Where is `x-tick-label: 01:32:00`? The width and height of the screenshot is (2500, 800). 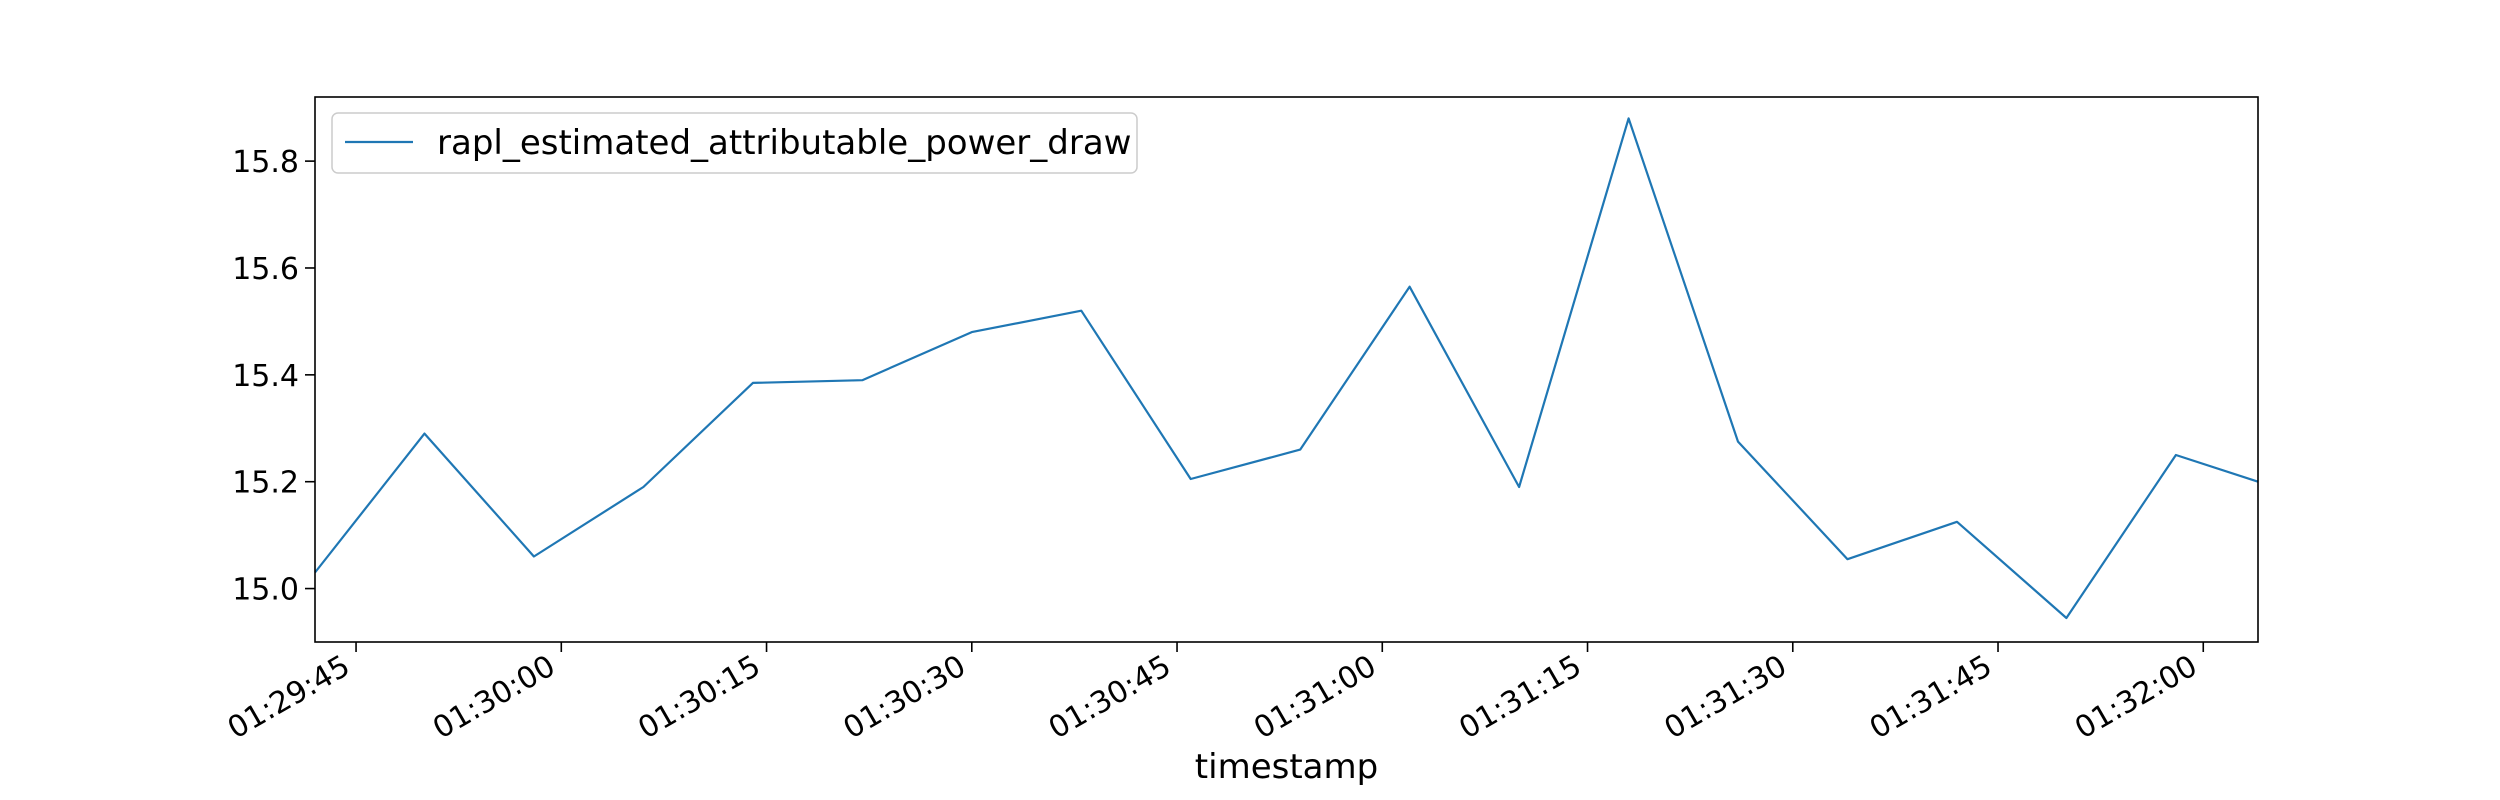
x-tick-label: 01:32:00 is located at coordinates (2136, 698).